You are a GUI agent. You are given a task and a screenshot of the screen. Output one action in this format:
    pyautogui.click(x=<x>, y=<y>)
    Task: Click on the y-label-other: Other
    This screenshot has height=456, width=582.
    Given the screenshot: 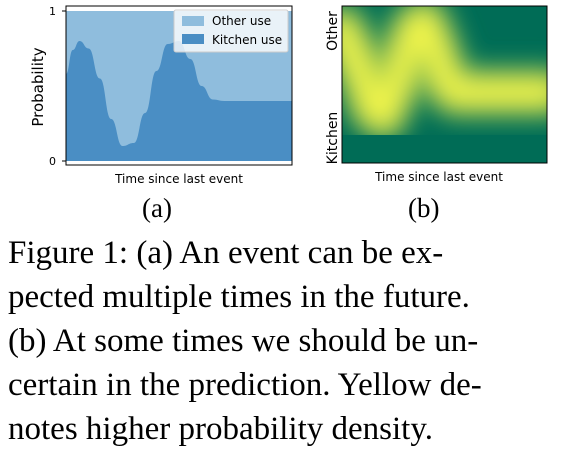 What is the action you would take?
    pyautogui.click(x=333, y=31)
    